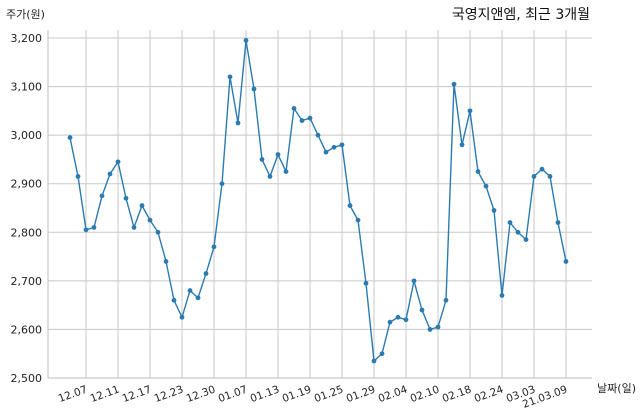 This screenshot has height=419, width=640. Describe the element at coordinates (329, 395) in the screenshot. I see `x-tick-label: 01.25` at that location.